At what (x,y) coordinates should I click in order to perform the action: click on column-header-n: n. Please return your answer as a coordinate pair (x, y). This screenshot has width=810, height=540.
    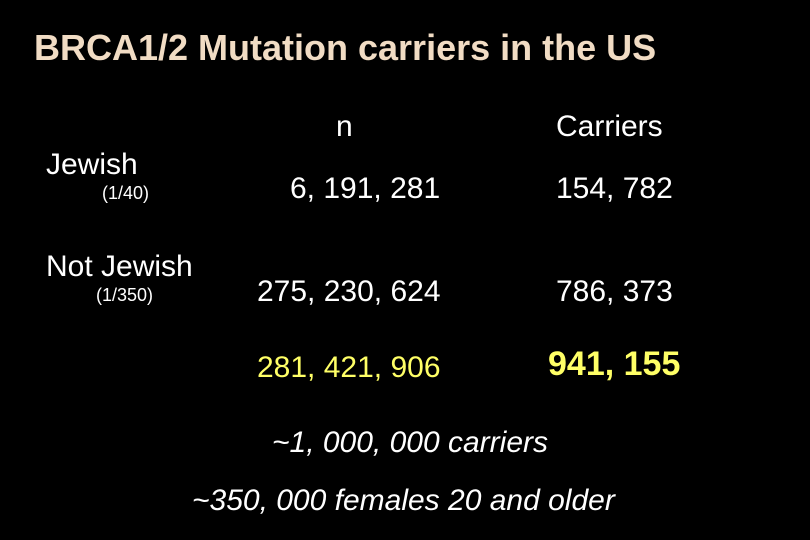
    Looking at the image, I should click on (344, 126).